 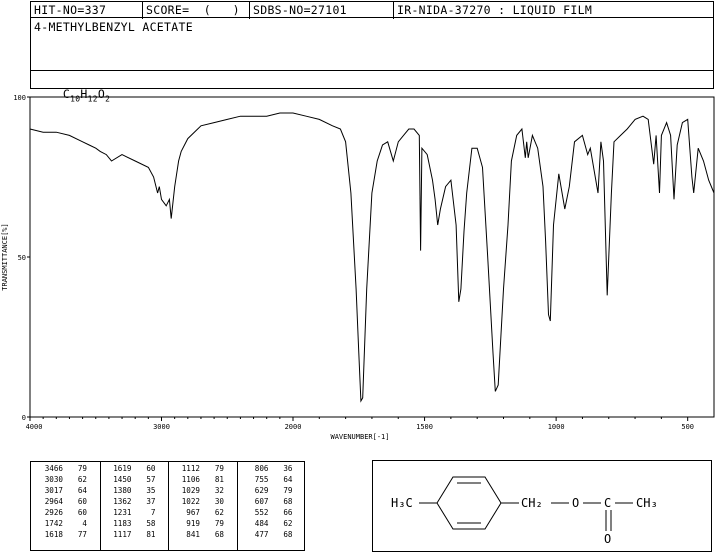 I want to click on ch3-label: CH₃, so click(x=647, y=503).